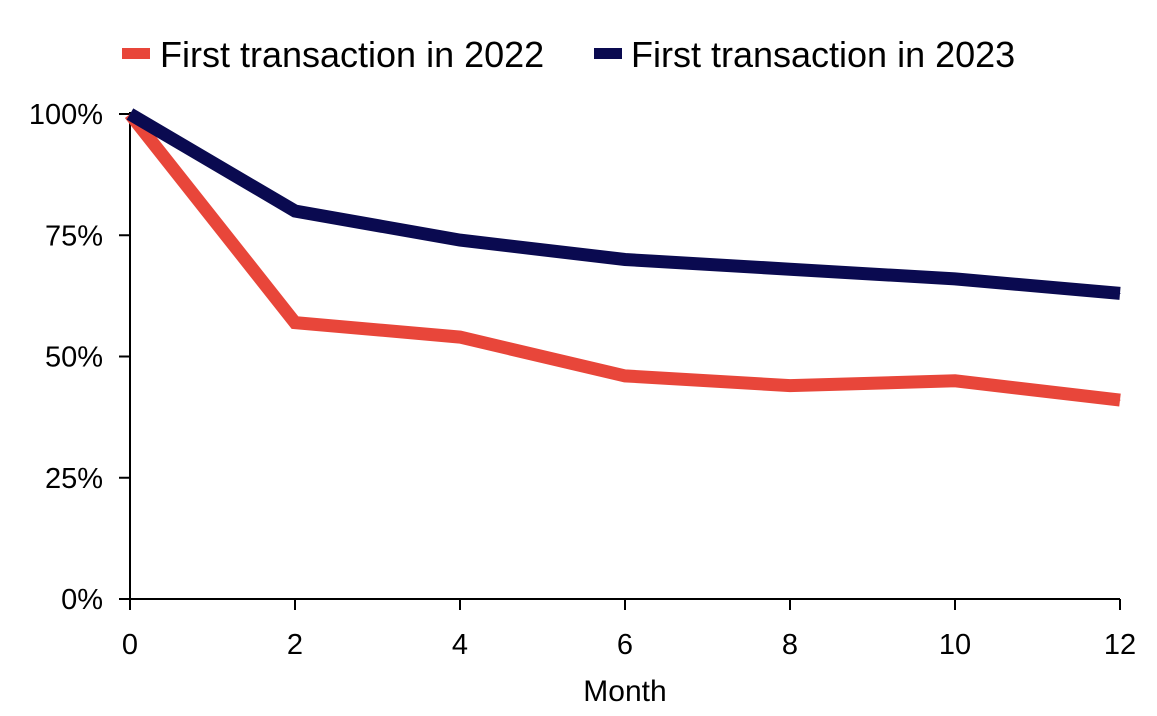 This screenshot has width=1157, height=716. What do you see at coordinates (66, 115) in the screenshot?
I see `y-tick-label: 100%` at bounding box center [66, 115].